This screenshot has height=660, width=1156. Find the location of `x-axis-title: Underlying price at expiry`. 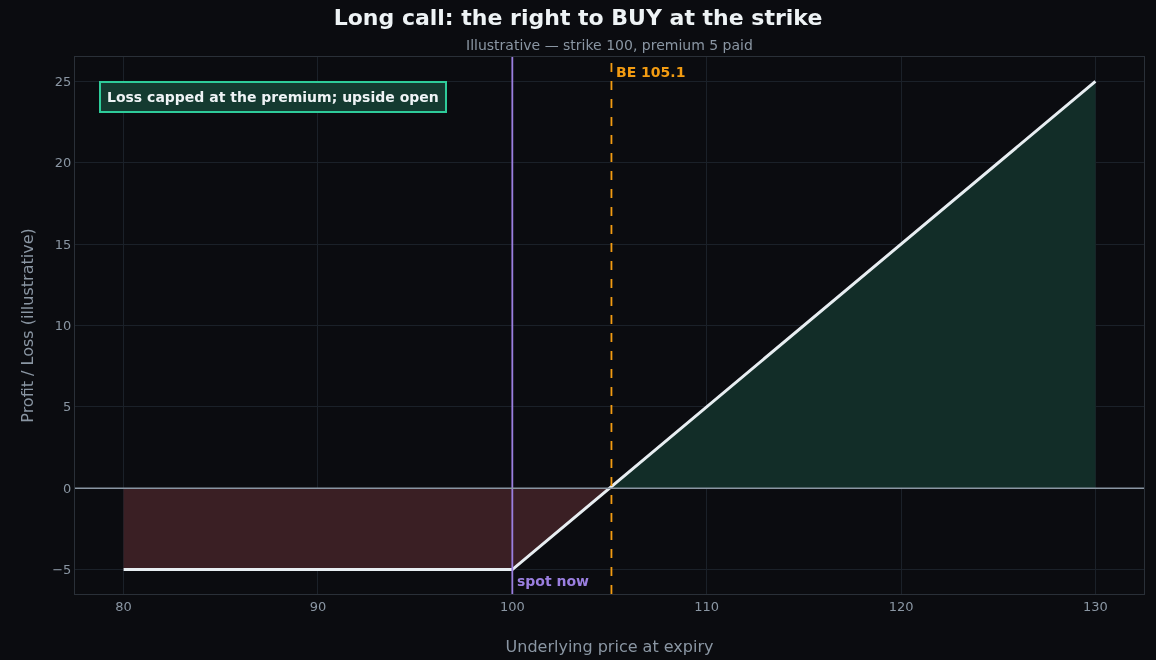

x-axis-title: Underlying price at expiry is located at coordinates (609, 646).